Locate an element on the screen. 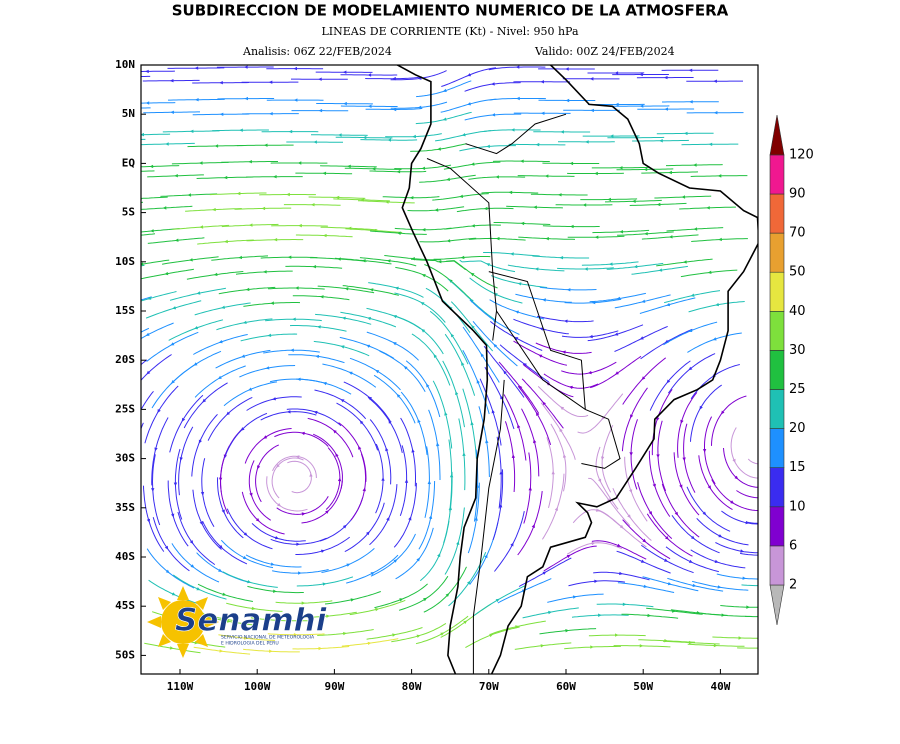 Image resolution: width=900 pixels, height=744 pixels. lat-label: 45S is located at coordinates (125, 605).